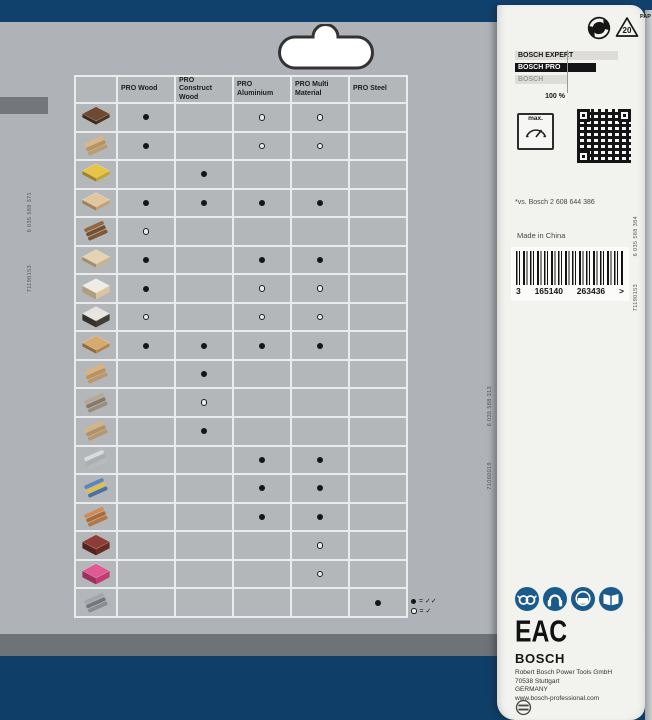  What do you see at coordinates (96, 317) in the screenshot?
I see `laminate-panel-icon` at bounding box center [96, 317].